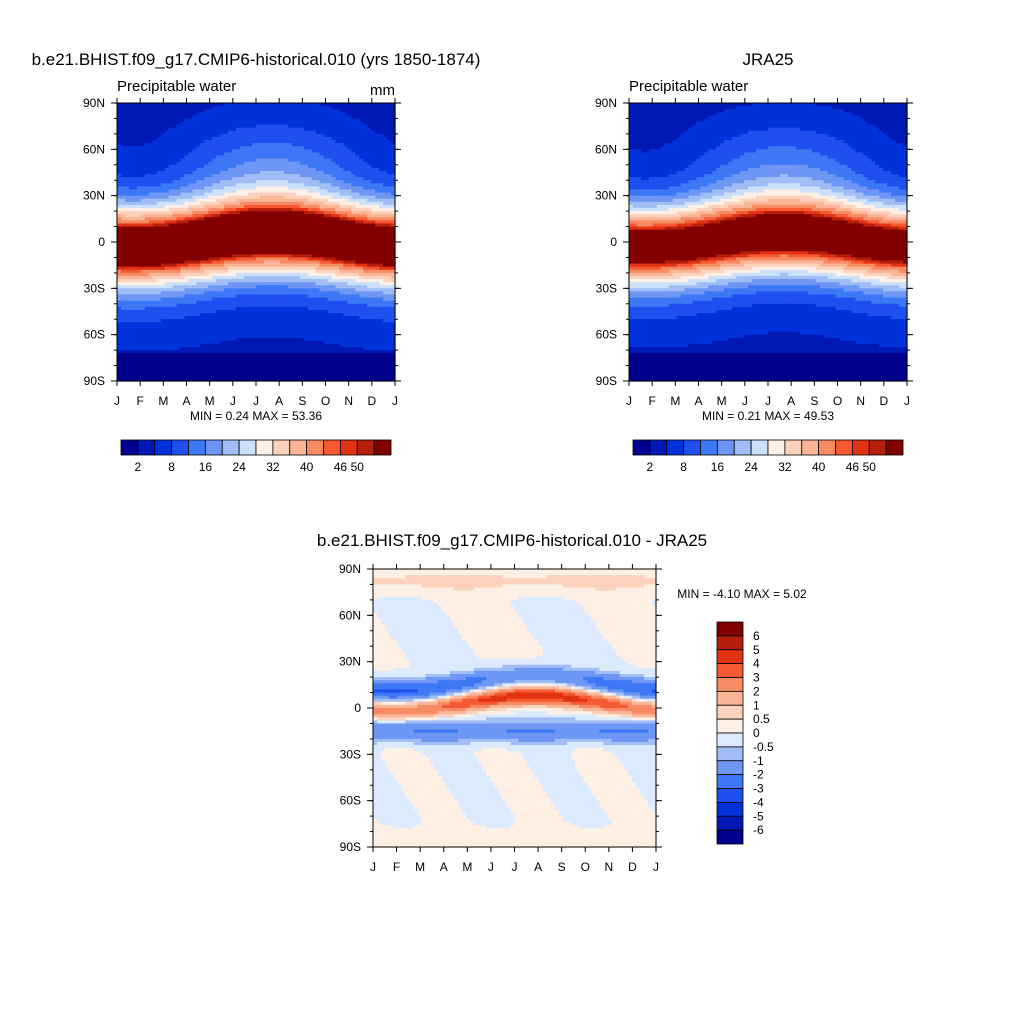 This screenshot has height=1024, width=1024. I want to click on panel-model-units-label: mm, so click(382, 90).